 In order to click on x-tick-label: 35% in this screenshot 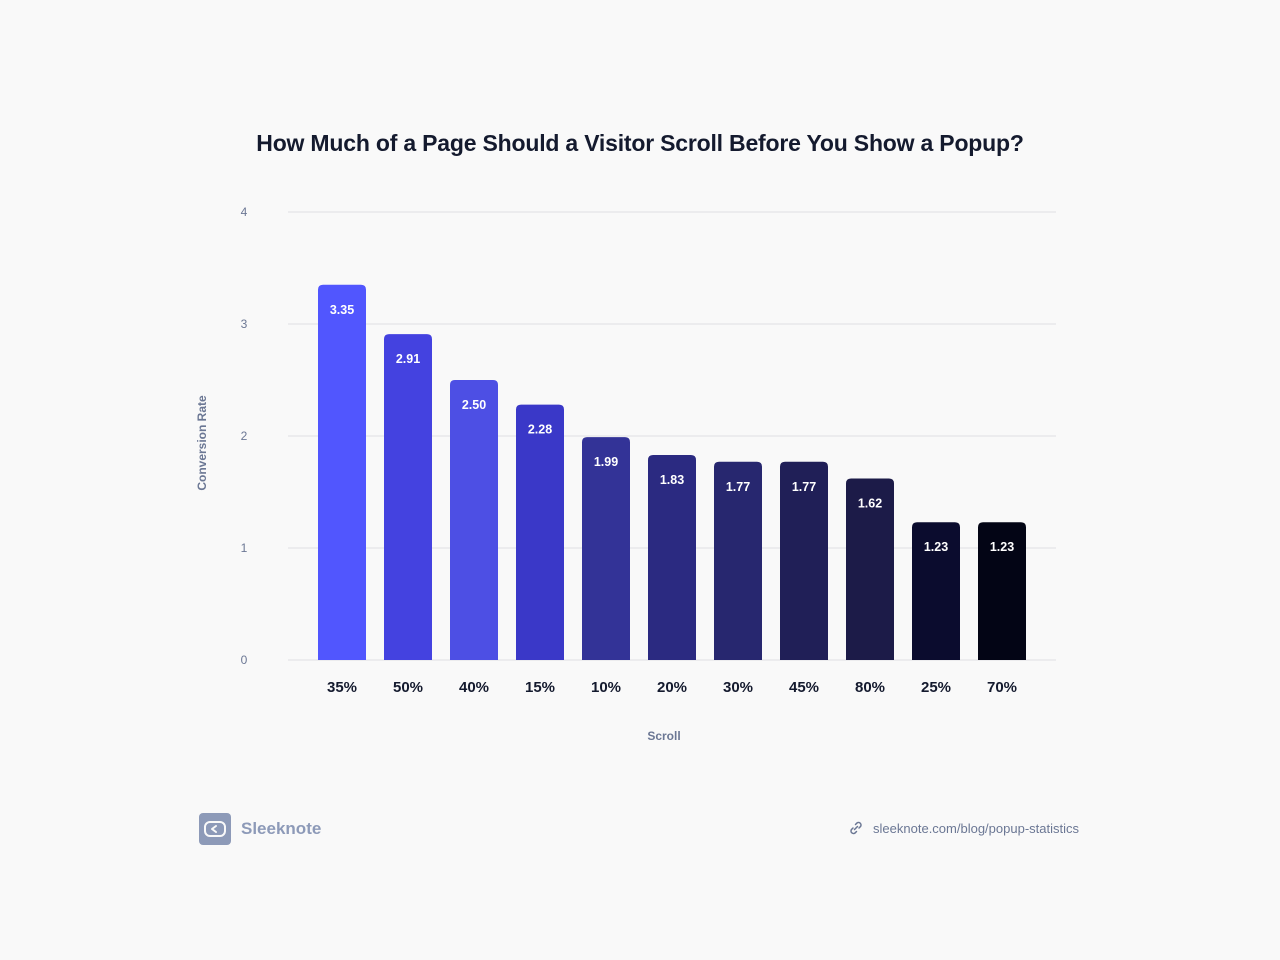, I will do `click(342, 687)`.